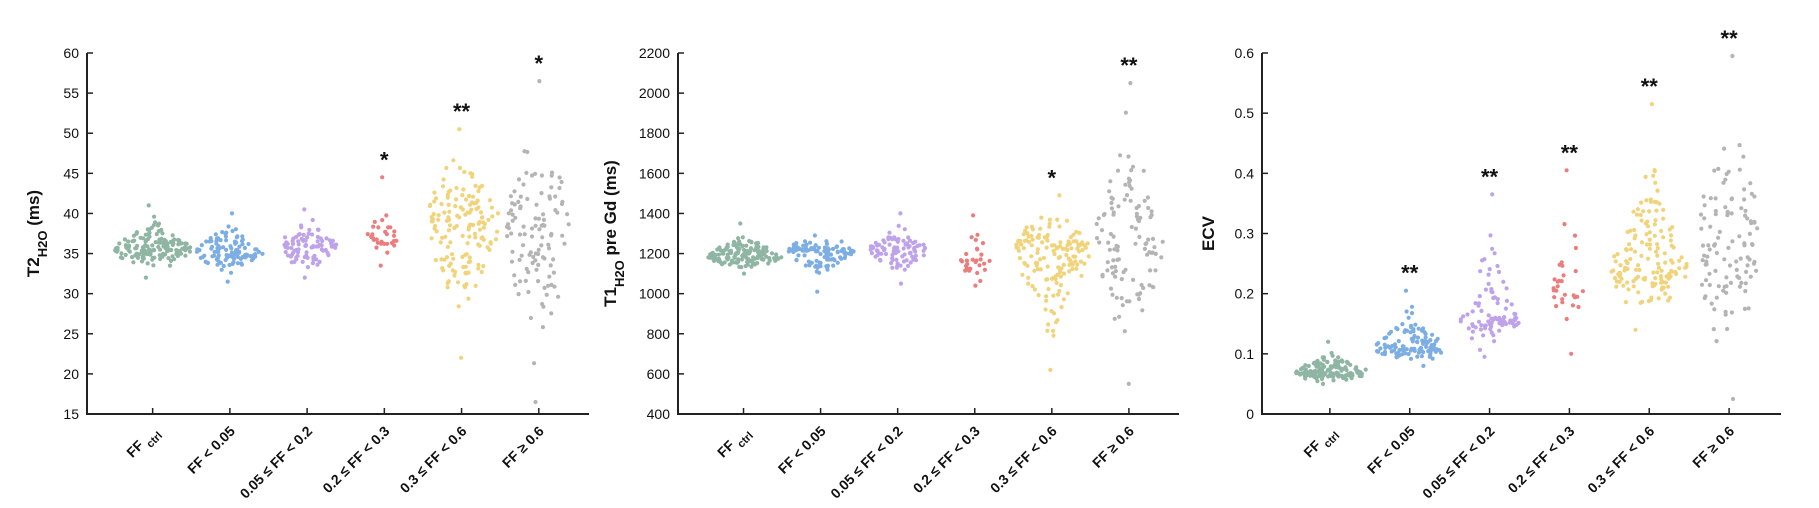 This screenshot has width=1819, height=508. Describe the element at coordinates (735, 444) in the screenshot. I see `x-category-label: FFctrl` at that location.